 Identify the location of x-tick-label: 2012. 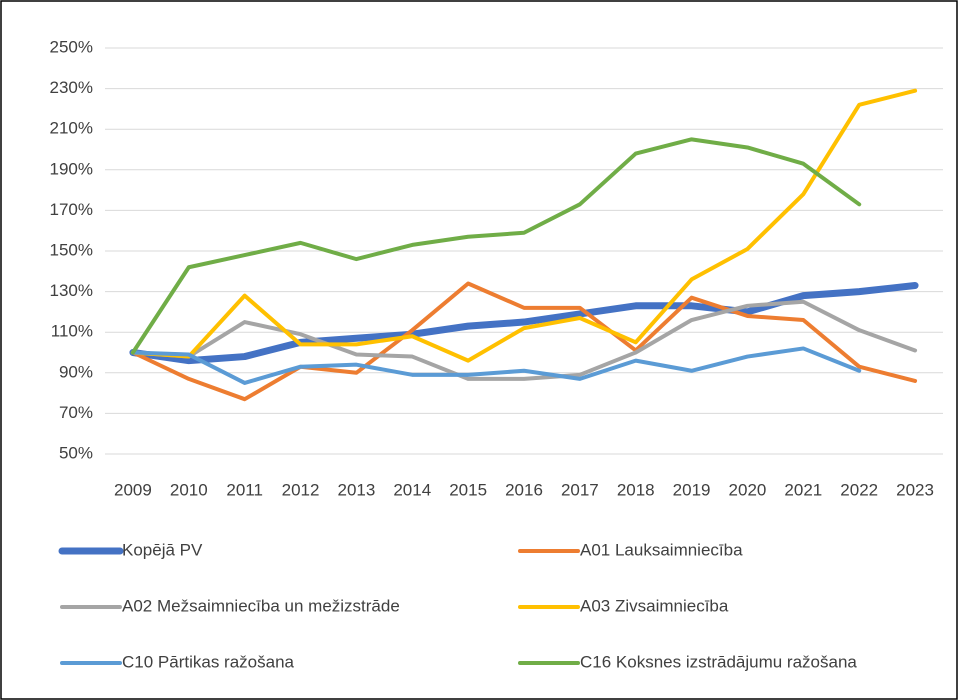
(301, 489).